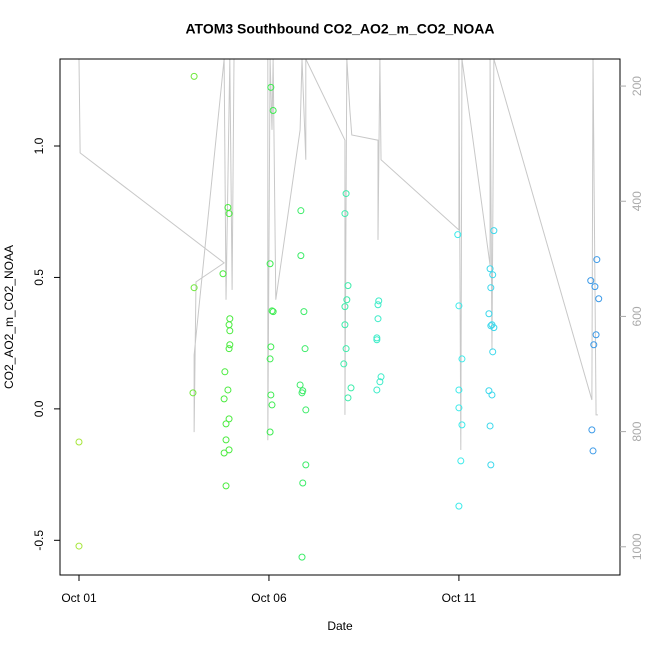 Image resolution: width=650 pixels, height=650 pixels. Describe the element at coordinates (269, 598) in the screenshot. I see `x-tick-label: Oct 06` at that location.